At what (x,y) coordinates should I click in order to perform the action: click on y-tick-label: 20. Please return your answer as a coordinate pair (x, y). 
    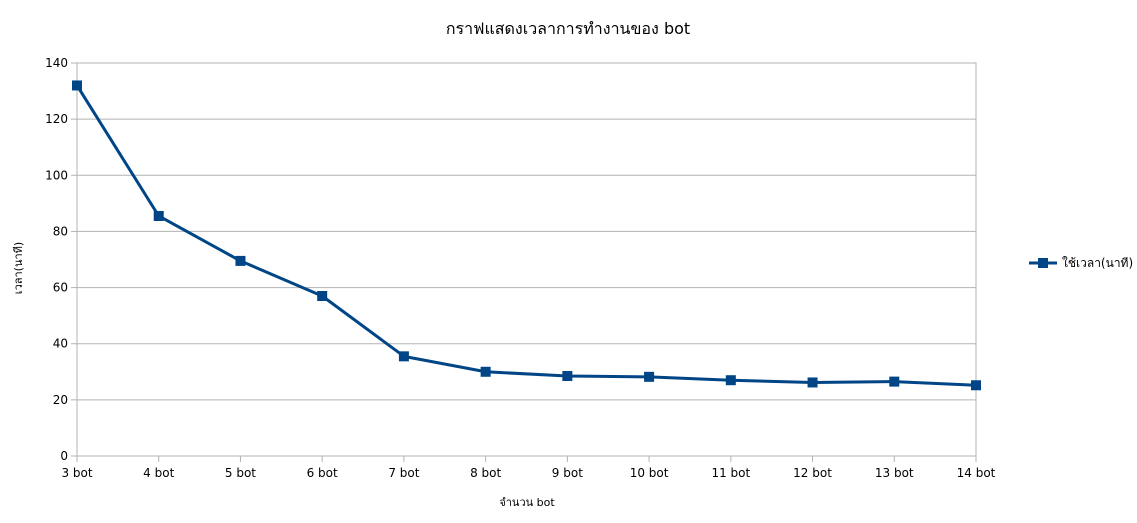
    Looking at the image, I should click on (60, 400).